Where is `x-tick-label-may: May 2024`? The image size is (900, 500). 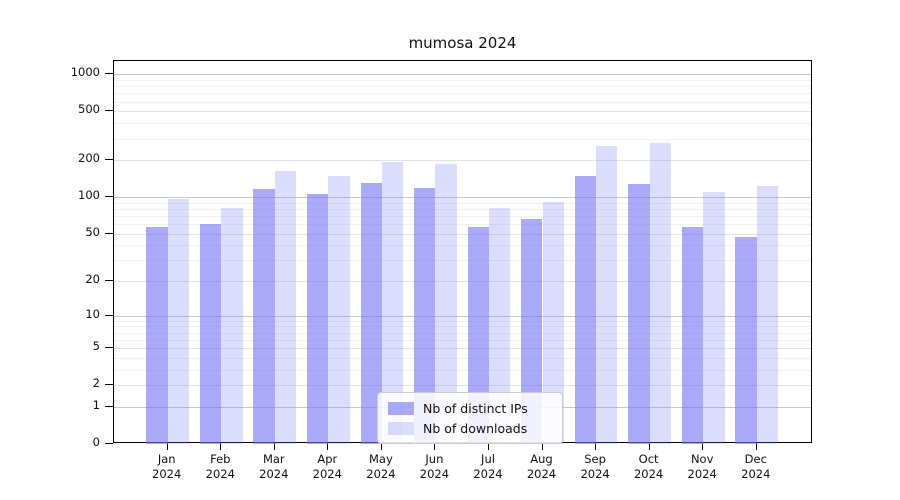
x-tick-label-may: May 2024 is located at coordinates (381, 466).